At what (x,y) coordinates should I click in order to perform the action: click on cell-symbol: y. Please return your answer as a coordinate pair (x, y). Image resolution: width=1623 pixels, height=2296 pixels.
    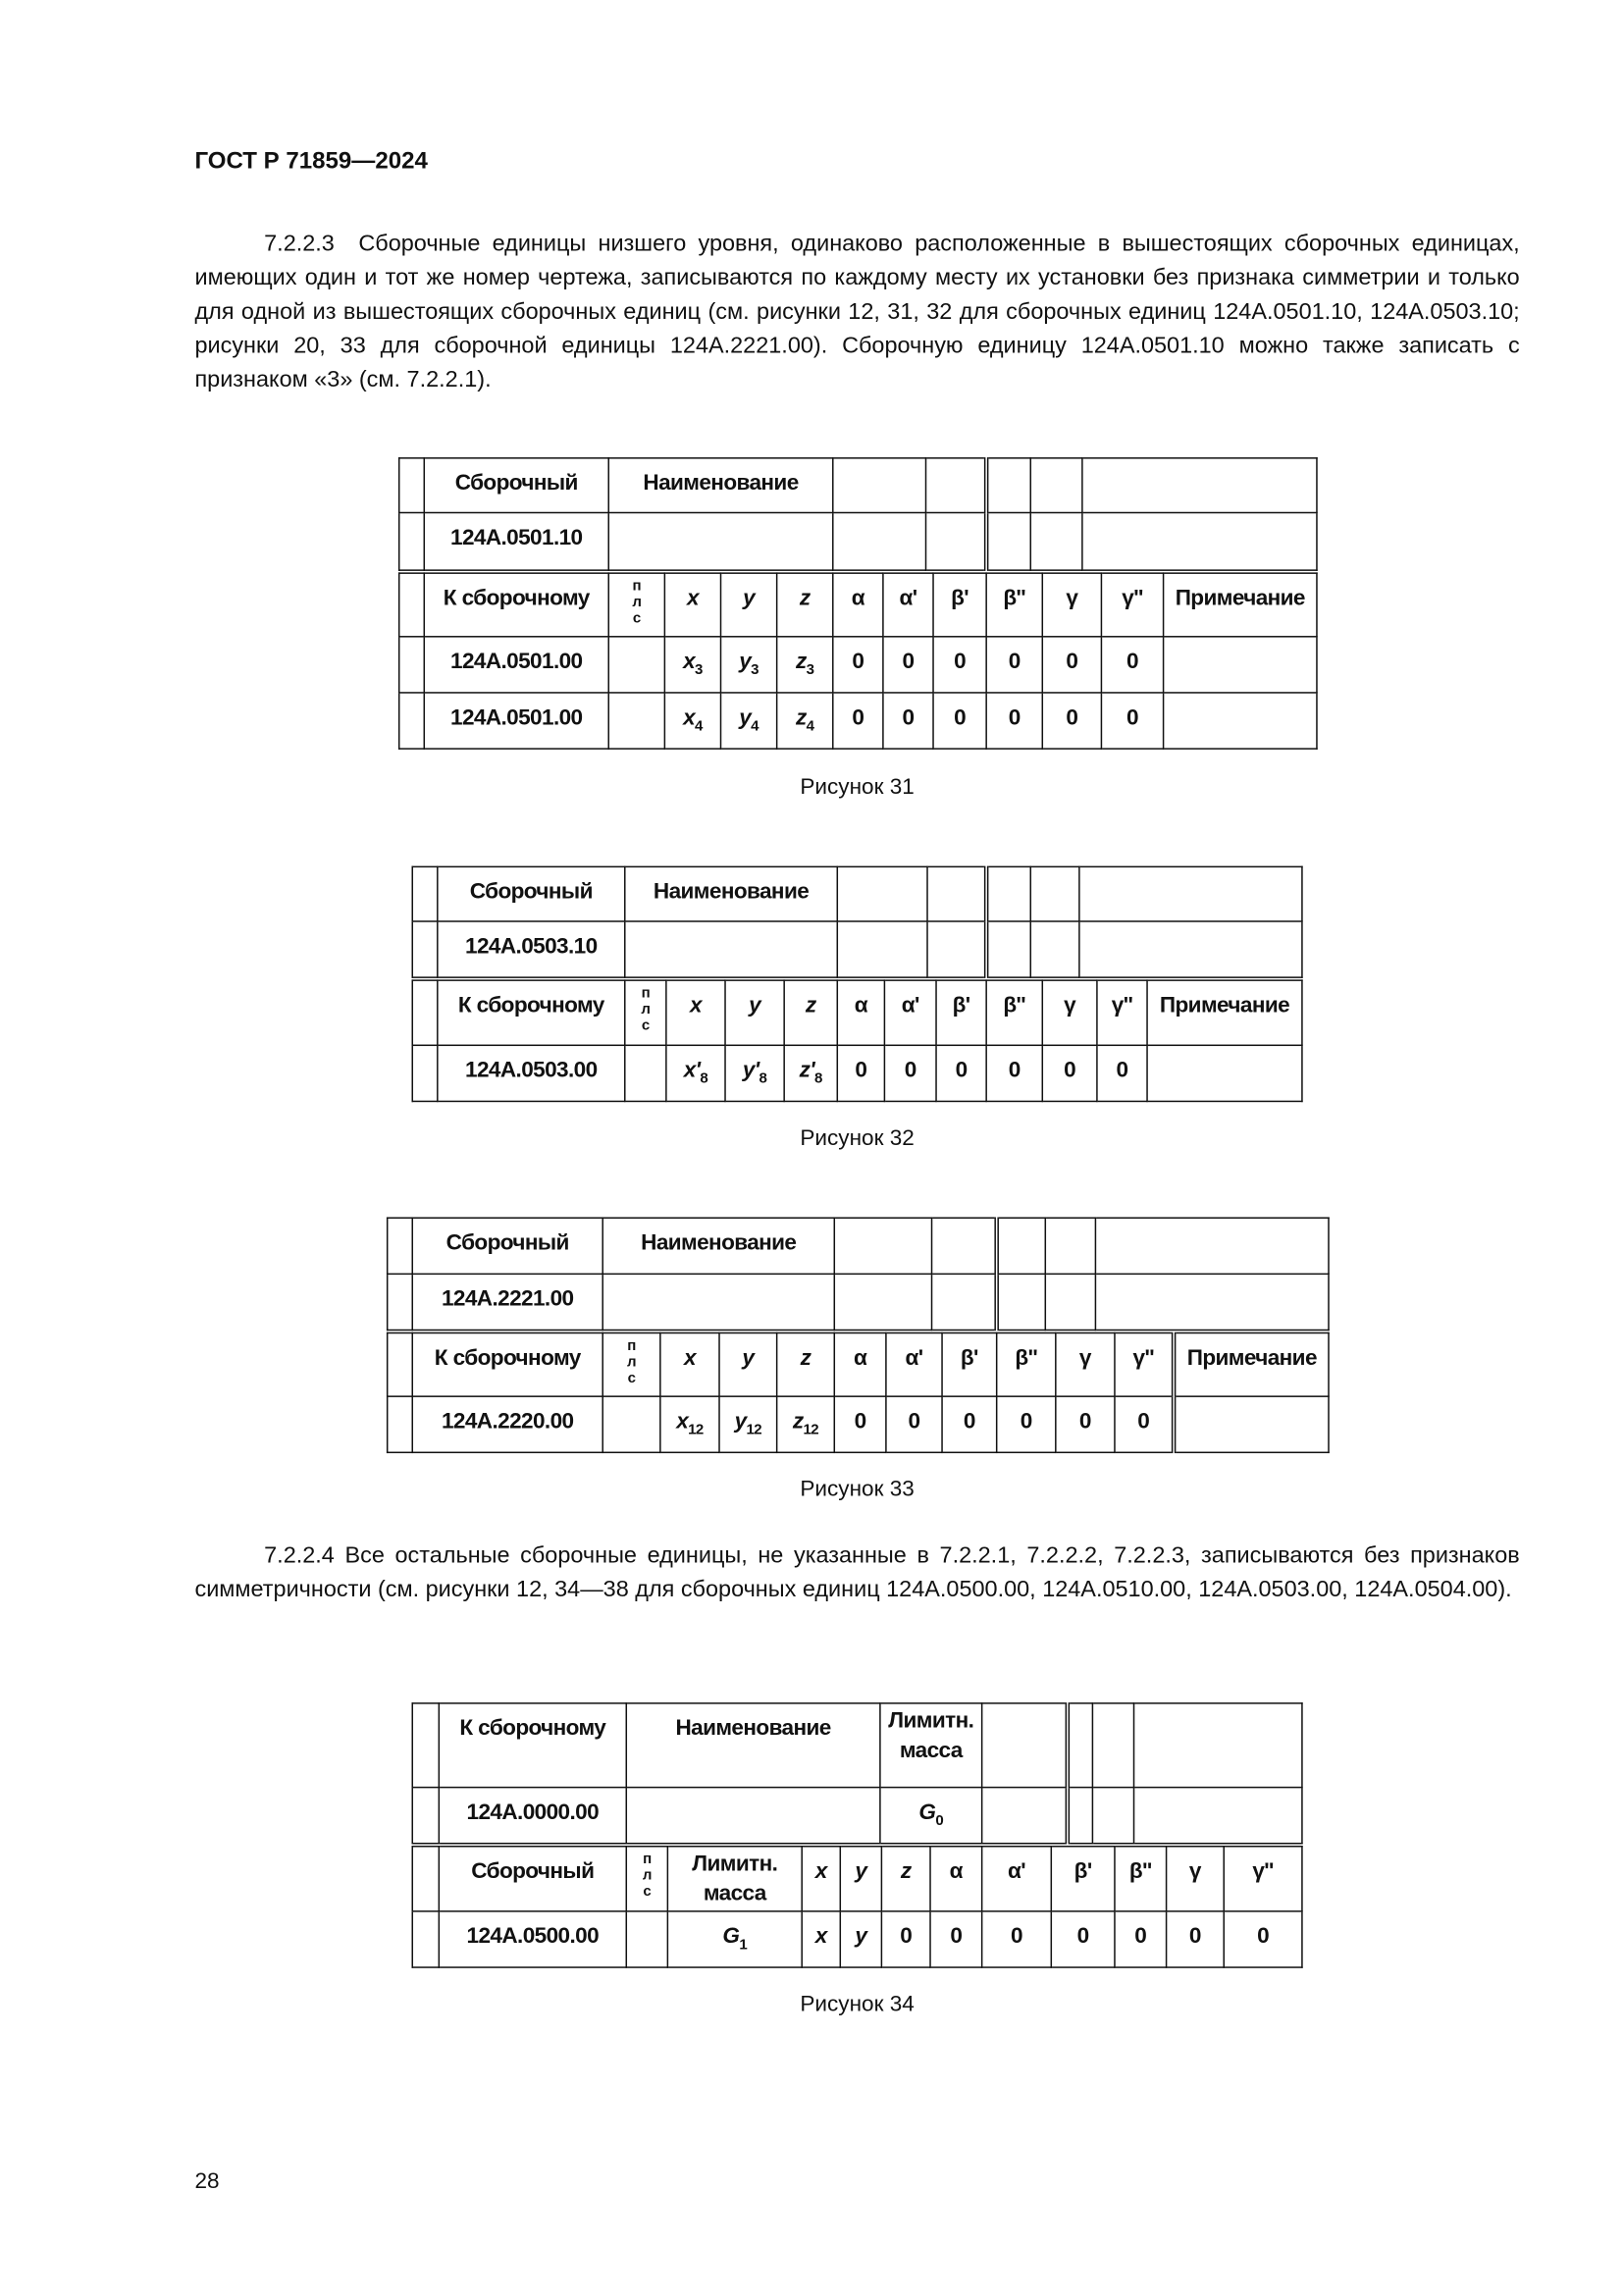
    Looking at the image, I should click on (748, 593).